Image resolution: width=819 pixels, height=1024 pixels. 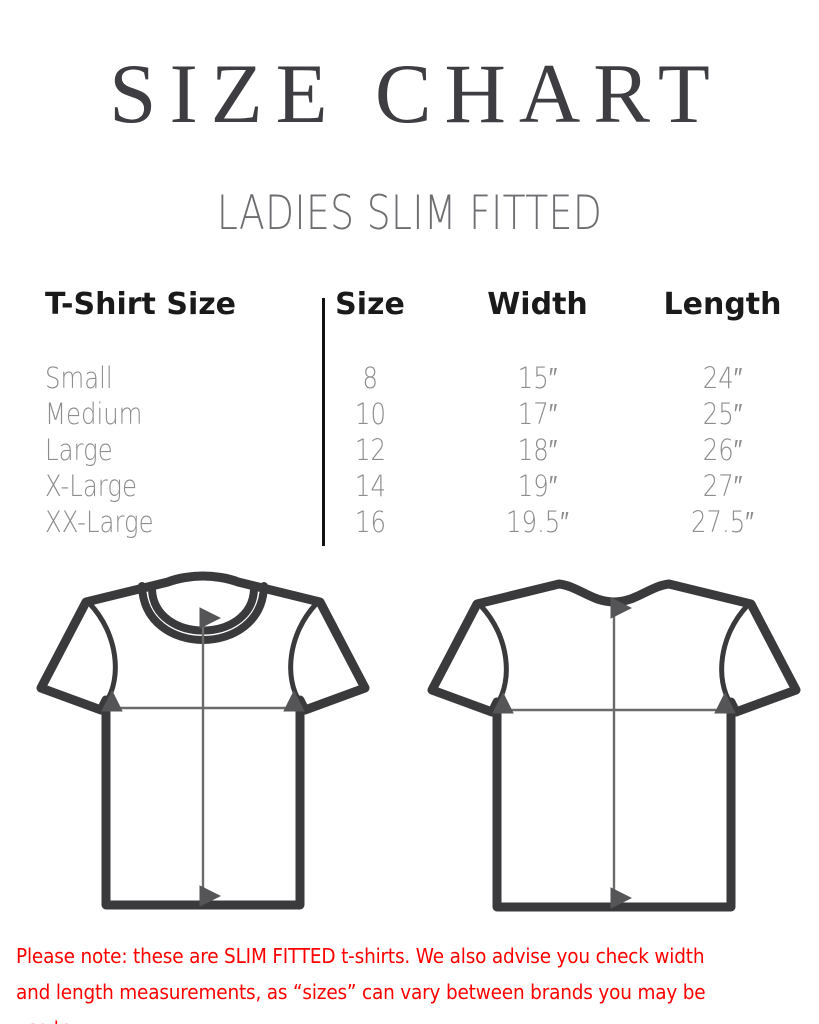 I want to click on cell-width: 17″, so click(x=537, y=414).